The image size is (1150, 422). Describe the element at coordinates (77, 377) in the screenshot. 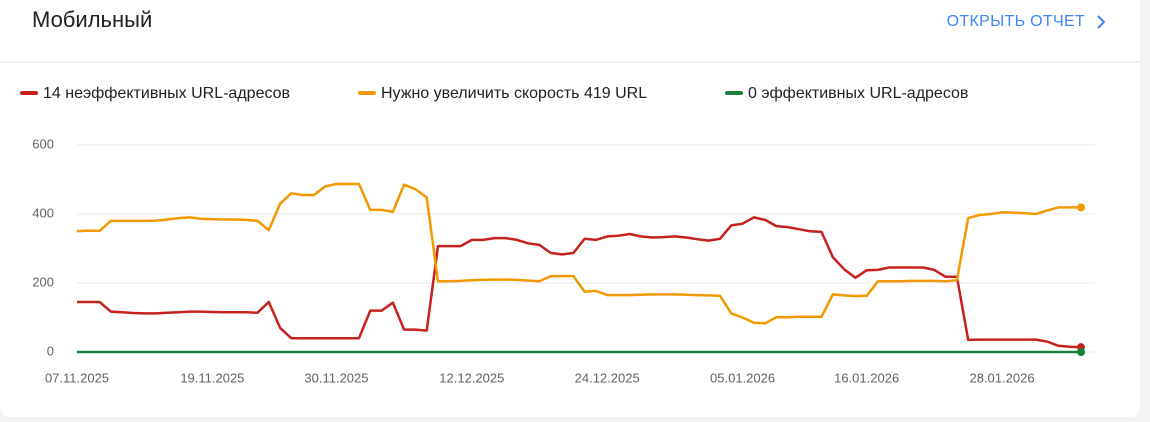

I see `x-tick-label: 07.11.2025` at that location.